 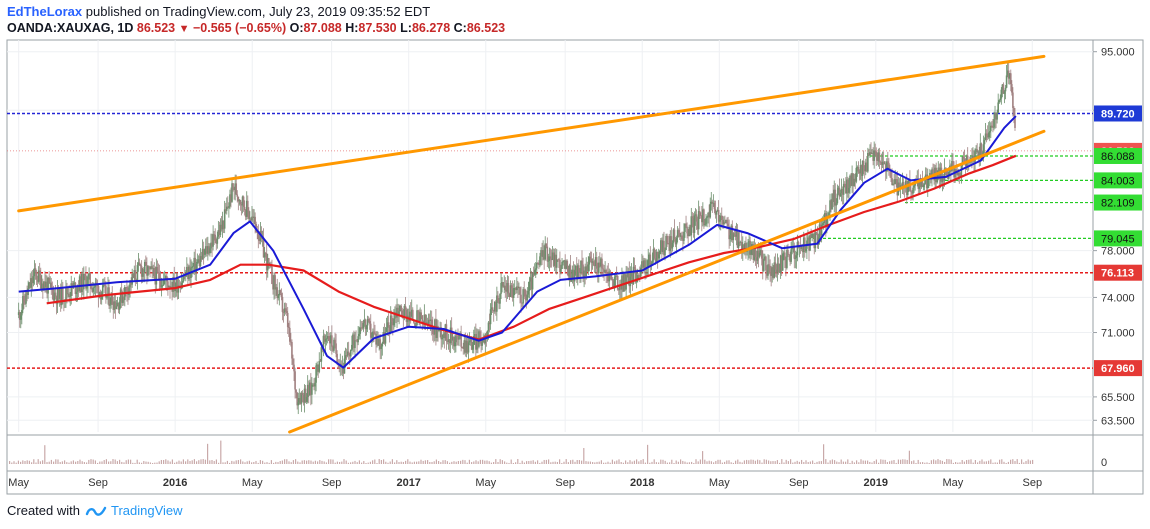 What do you see at coordinates (45, 11) in the screenshot?
I see `author-link: EdTheLorax` at bounding box center [45, 11].